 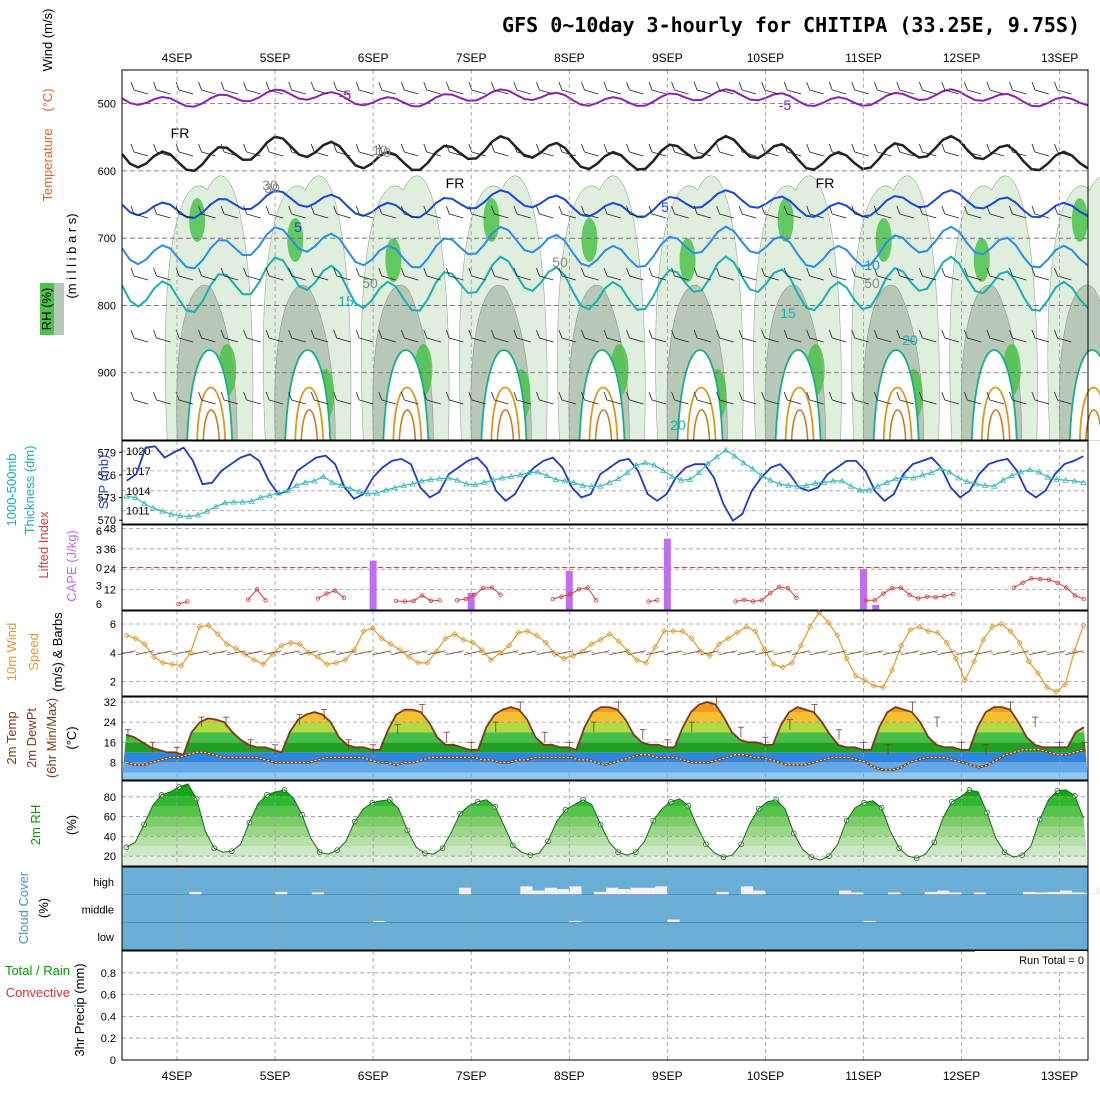 I want to click on cape-label: CAPE (J/kg), so click(x=71, y=566).